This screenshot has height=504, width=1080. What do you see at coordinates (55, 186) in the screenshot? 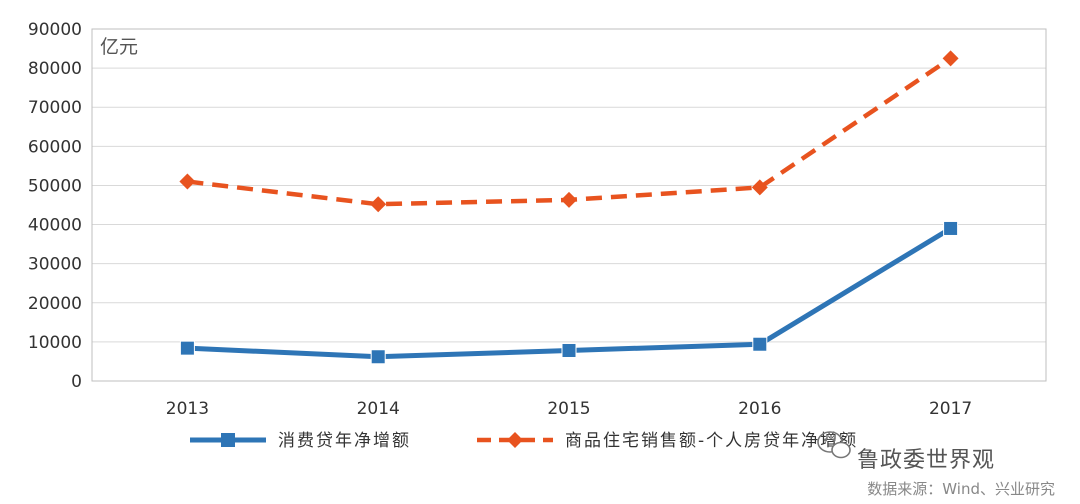
I see `y-tick-label: 50000` at bounding box center [55, 186].